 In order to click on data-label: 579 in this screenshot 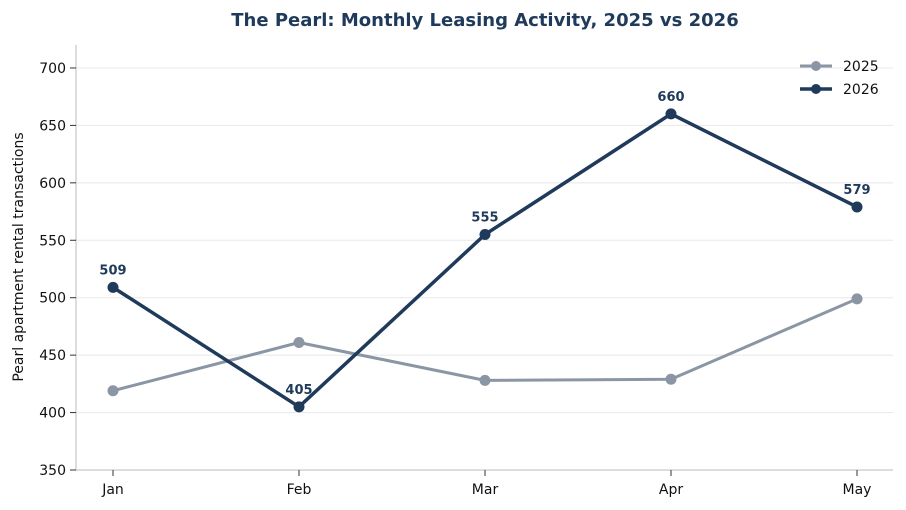, I will do `click(856, 190)`.